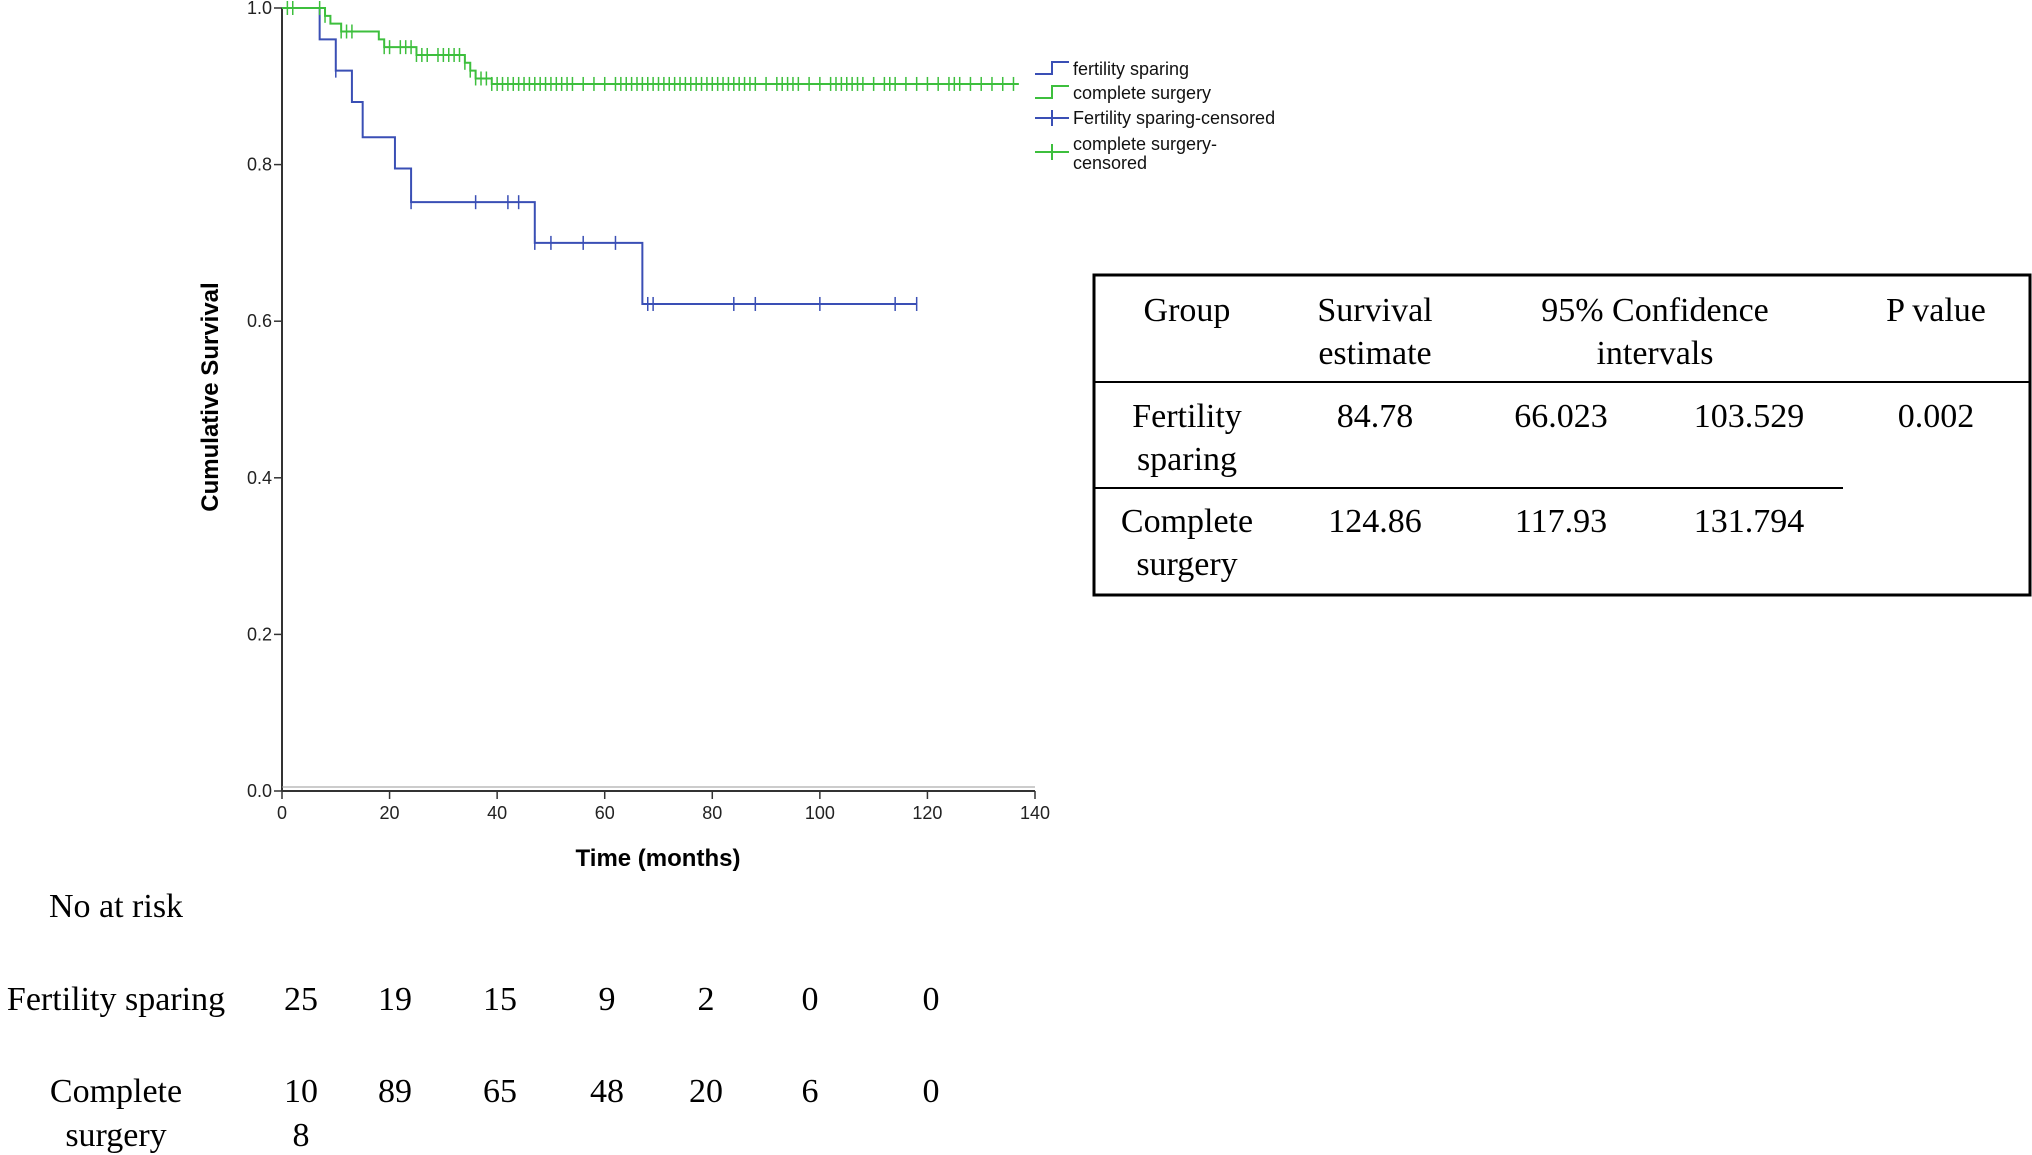 This screenshot has width=2032, height=1155. Describe the element at coordinates (301, 999) in the screenshot. I see `risk-row1-value: 25` at that location.